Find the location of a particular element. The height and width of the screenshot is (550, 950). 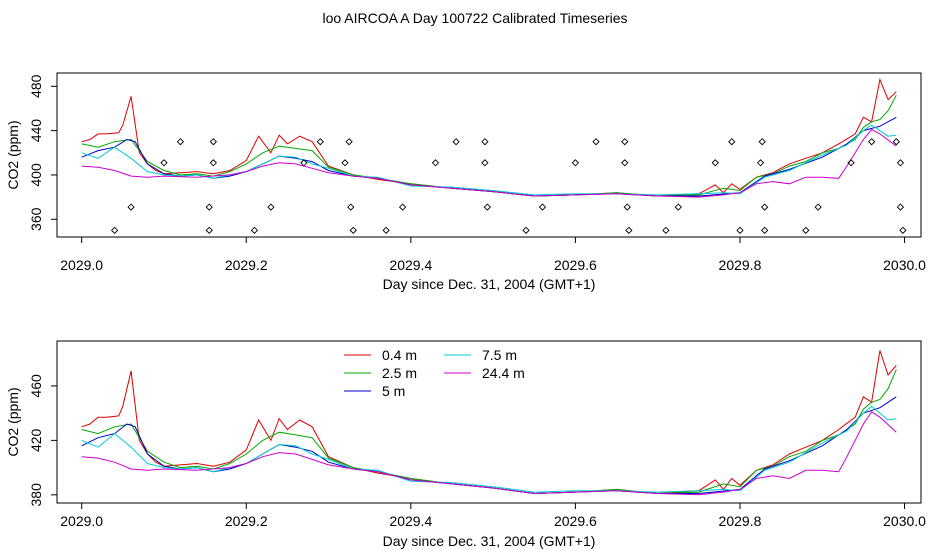

legend: 0.4 m 2.5 m 5 m 7.5 m 24.4 m is located at coordinates (434, 373).